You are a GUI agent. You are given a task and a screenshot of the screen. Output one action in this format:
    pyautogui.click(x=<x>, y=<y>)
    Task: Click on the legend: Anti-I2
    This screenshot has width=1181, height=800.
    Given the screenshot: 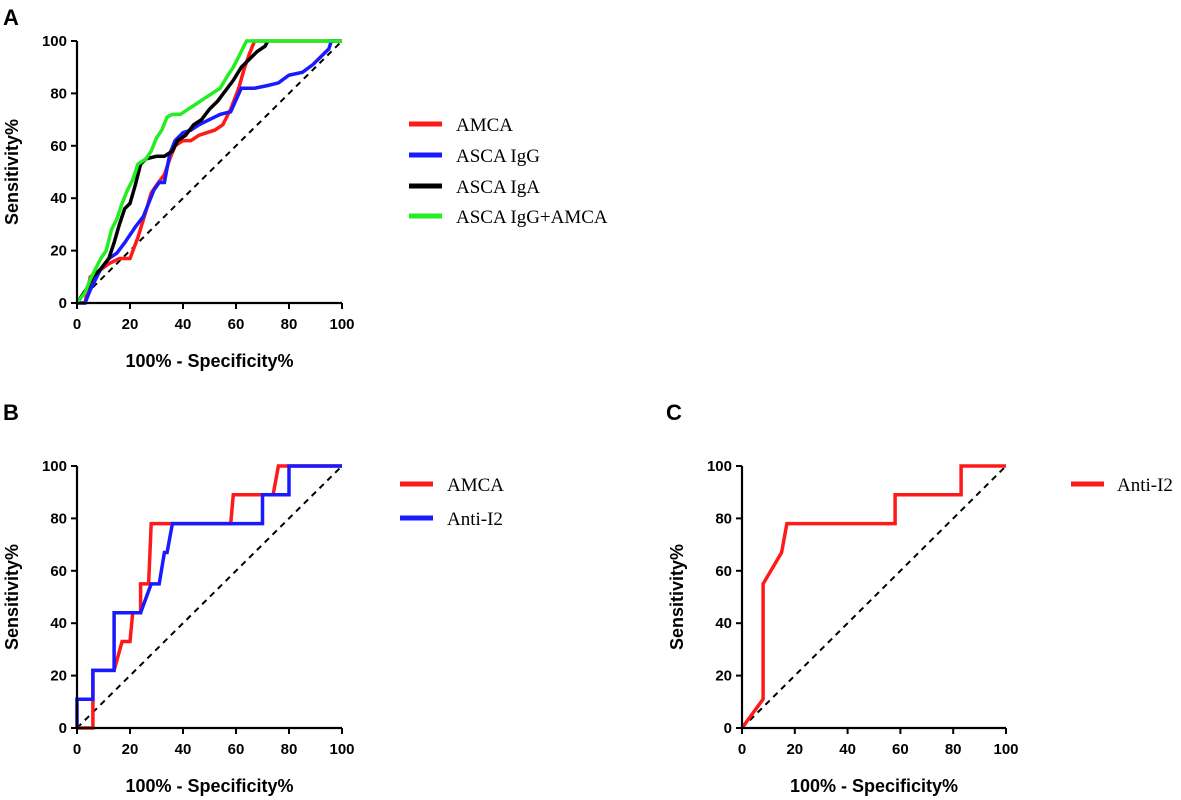 What is the action you would take?
    pyautogui.click(x=1122, y=485)
    